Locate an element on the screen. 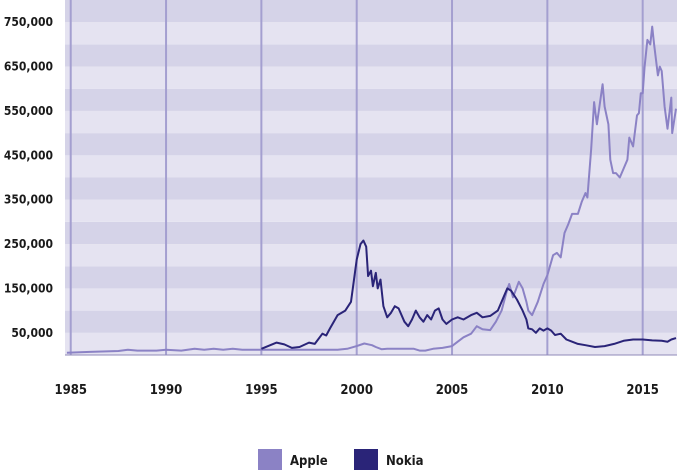 The image size is (677, 471). y-tick-label: 150,000 is located at coordinates (28, 288).